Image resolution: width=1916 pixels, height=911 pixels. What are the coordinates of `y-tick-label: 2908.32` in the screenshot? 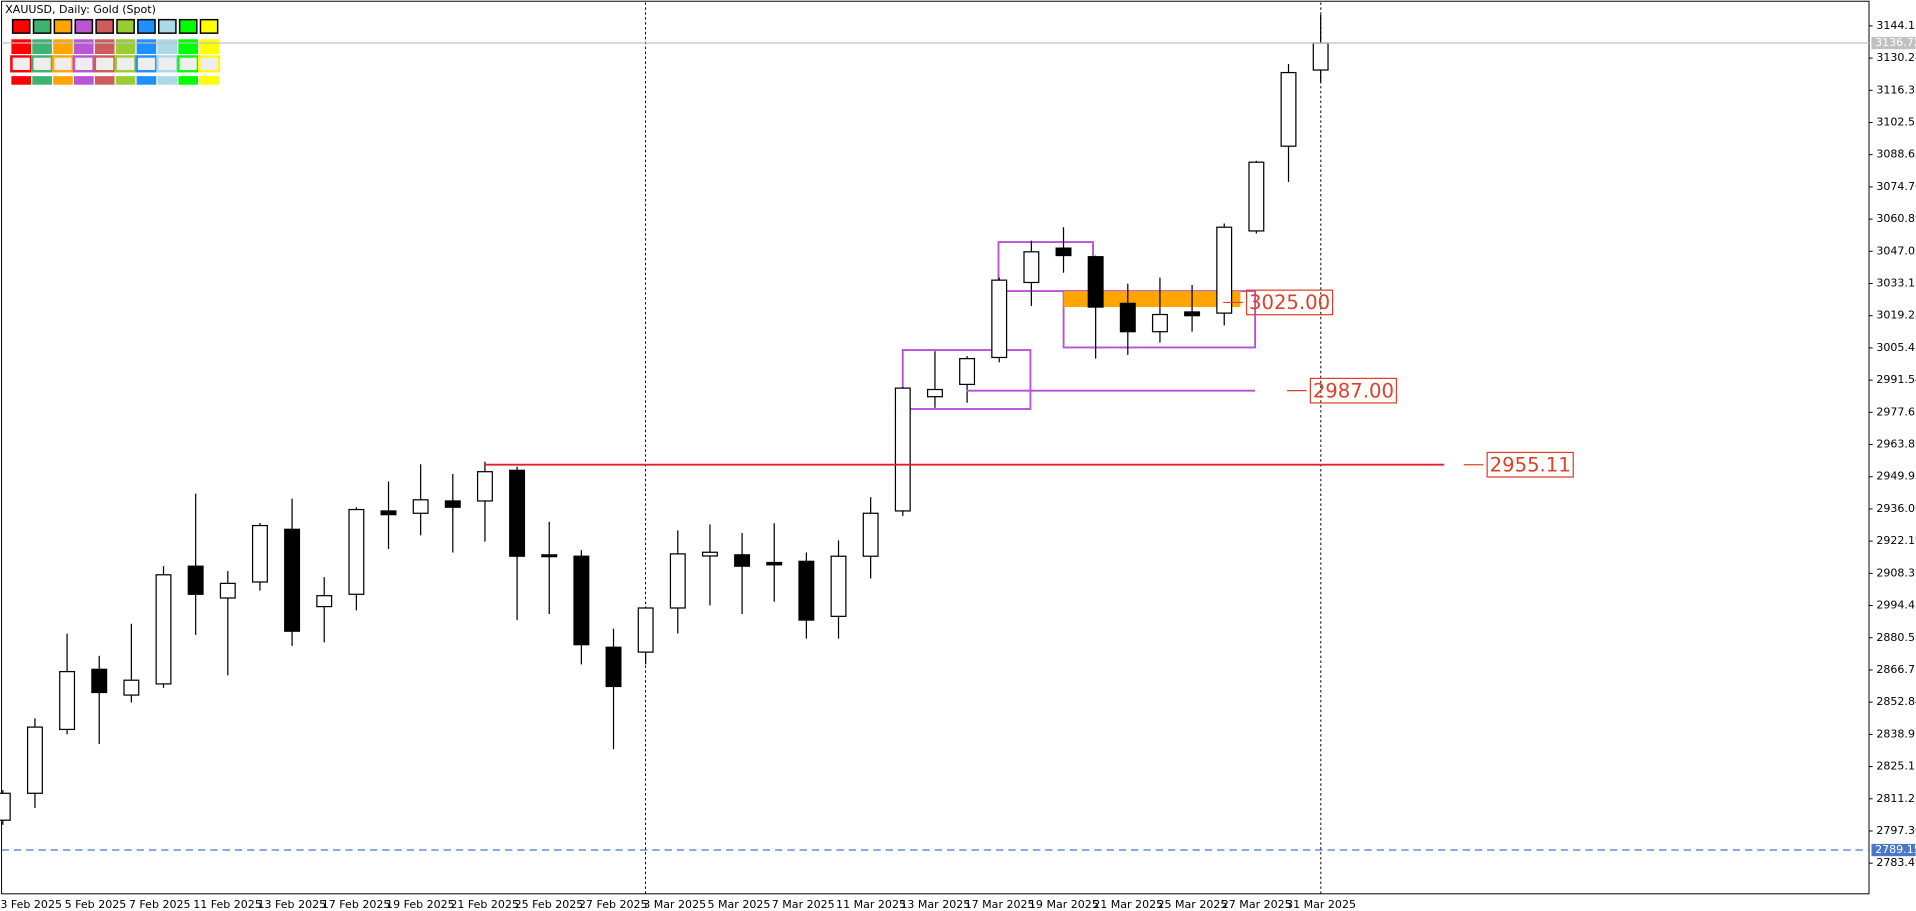 It's located at (1896, 572).